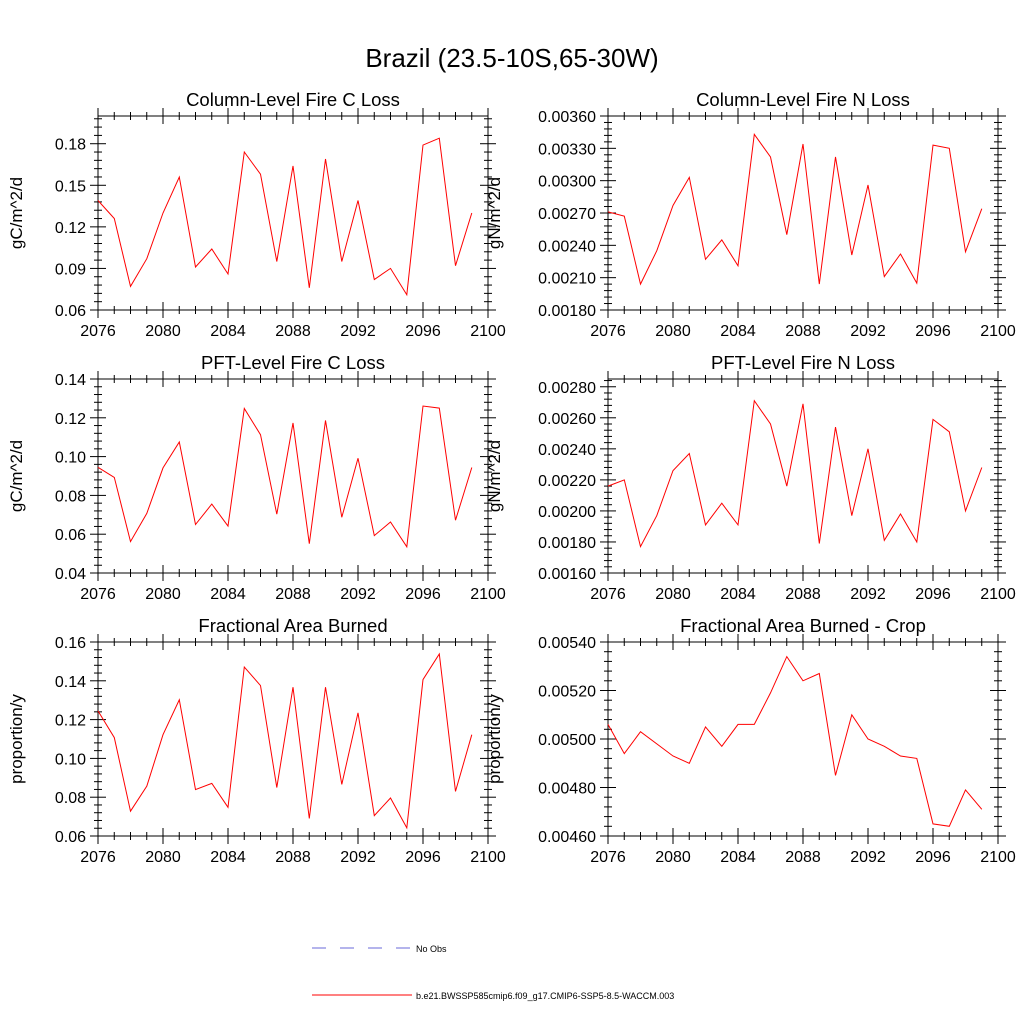 The height and width of the screenshot is (1024, 1024). Describe the element at coordinates (567, 481) in the screenshot. I see `y-tick-label: 0.00220` at that location.